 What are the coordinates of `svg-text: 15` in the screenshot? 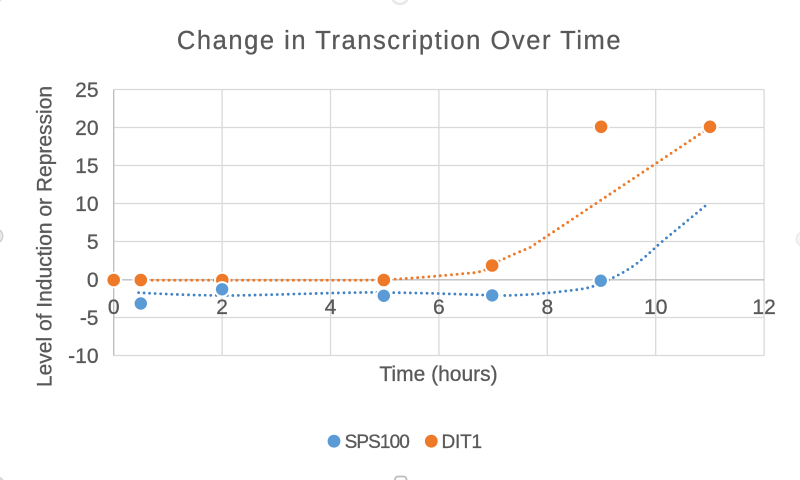 It's located at (86, 166).